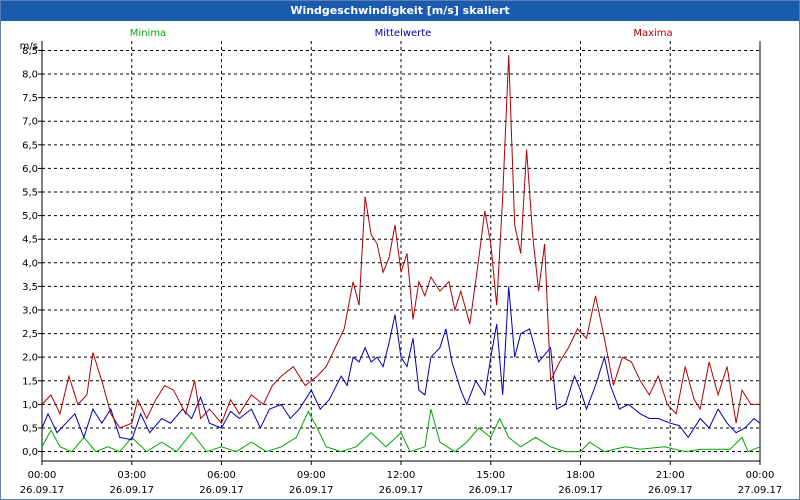  I want to click on x-tick-time-label: 03:00, so click(131, 475).